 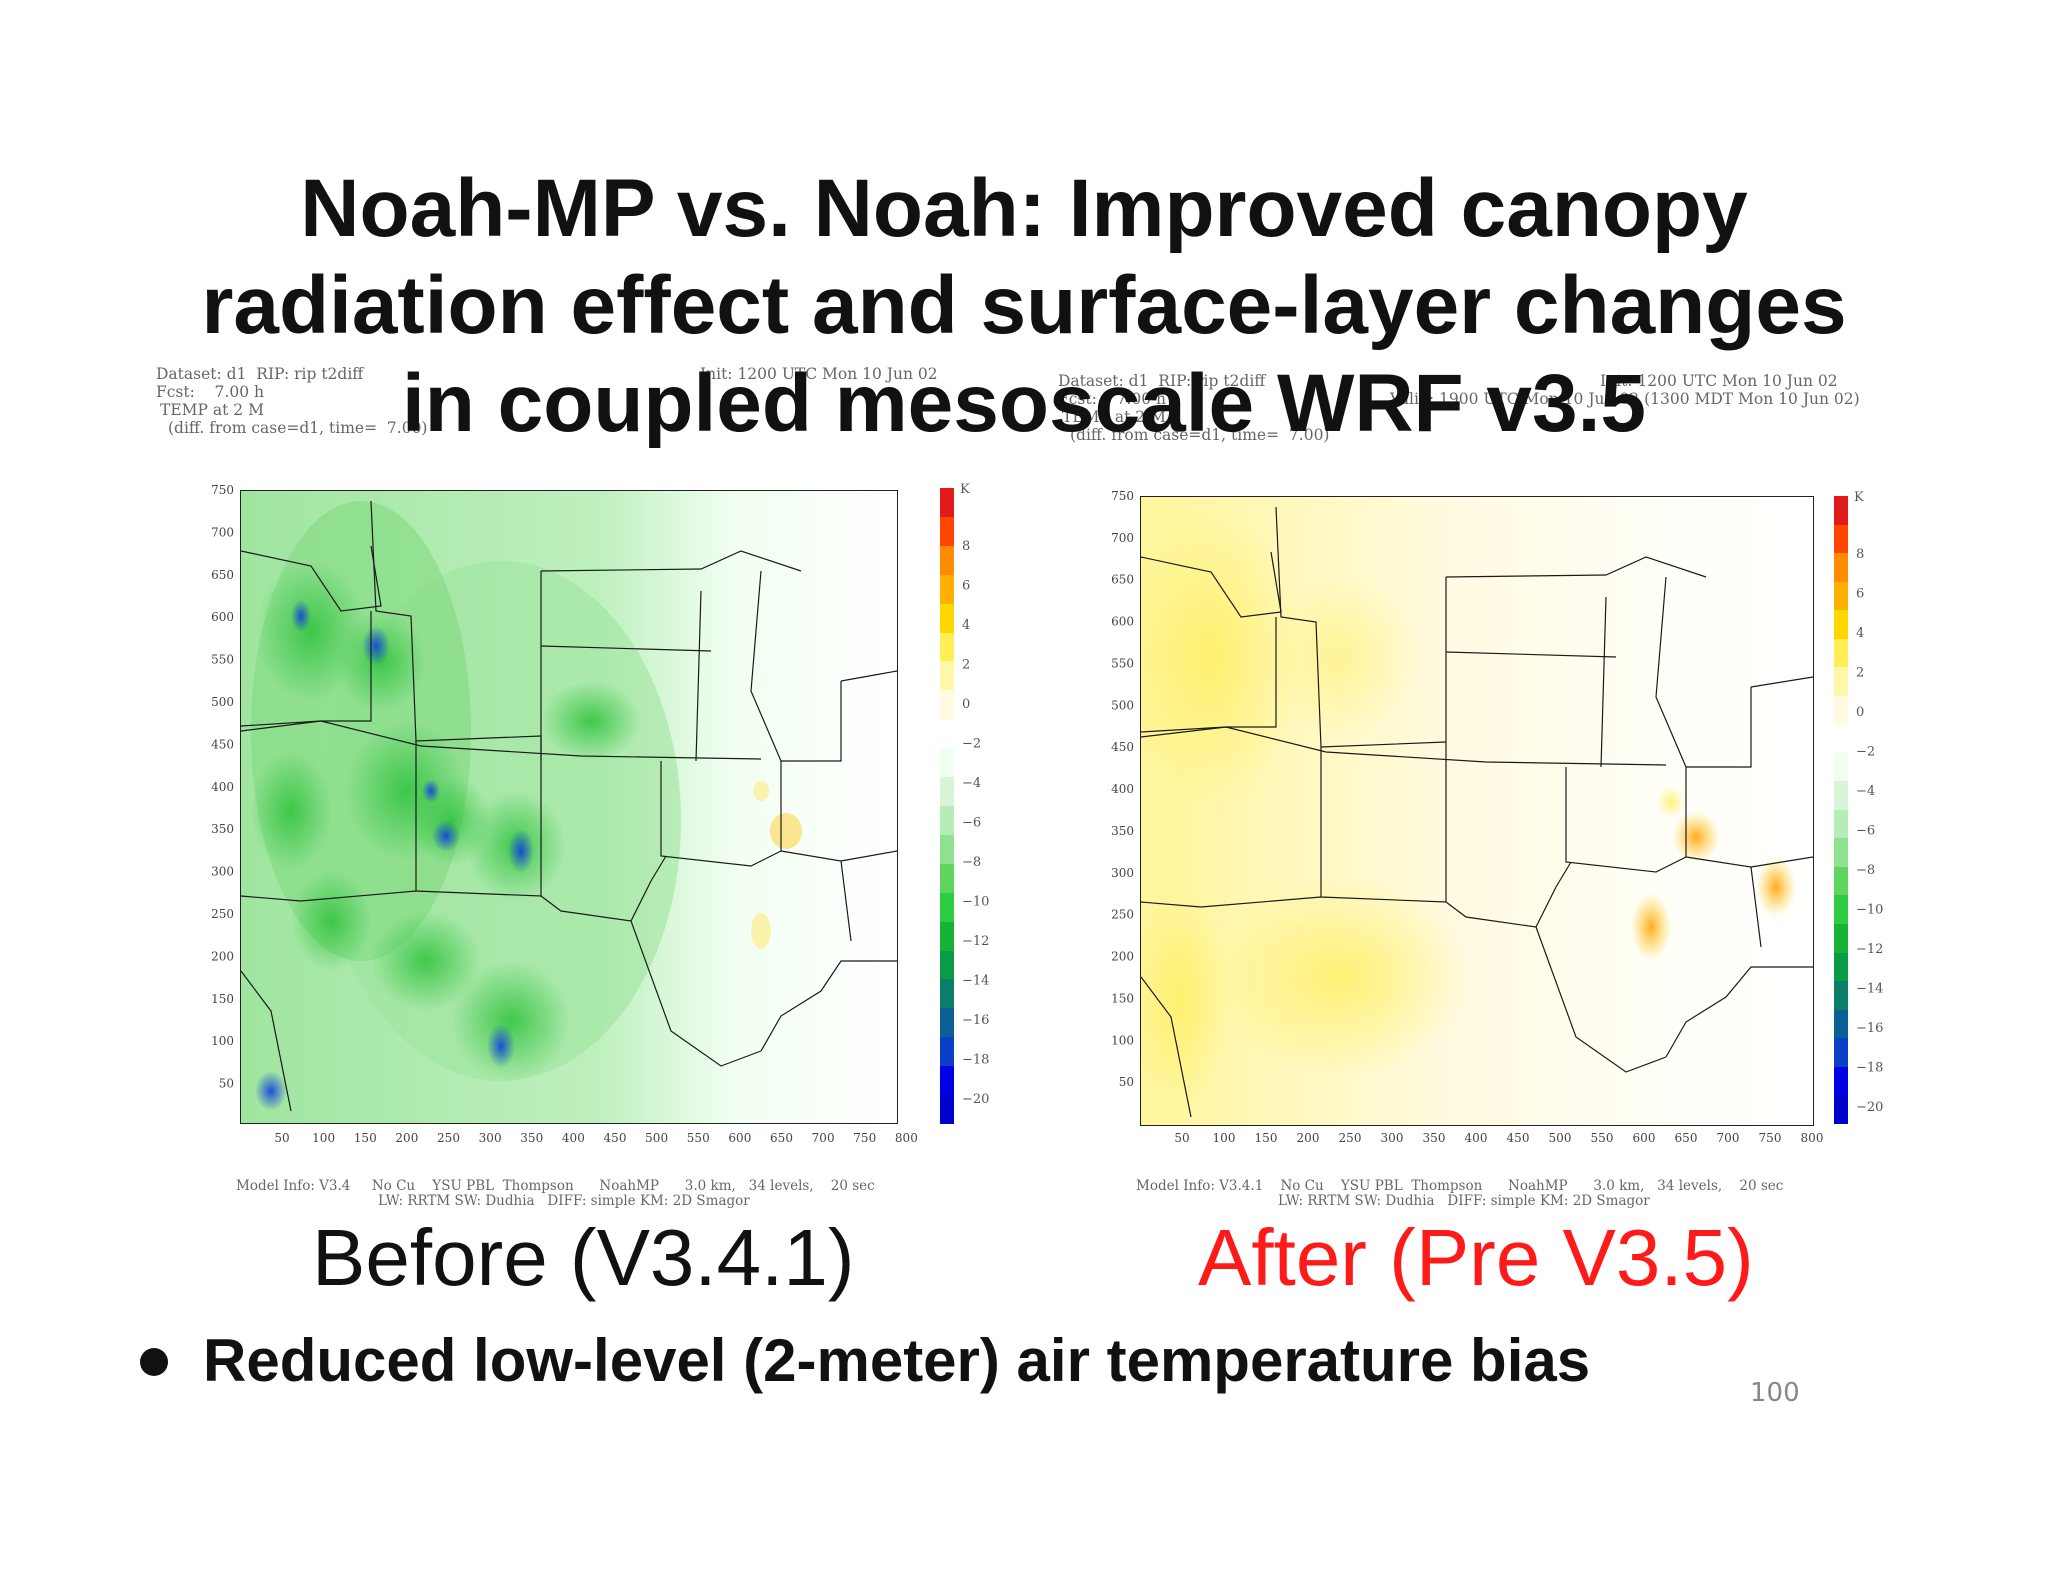 I want to click on right-colorbar-unit: K, so click(x=1859, y=497).